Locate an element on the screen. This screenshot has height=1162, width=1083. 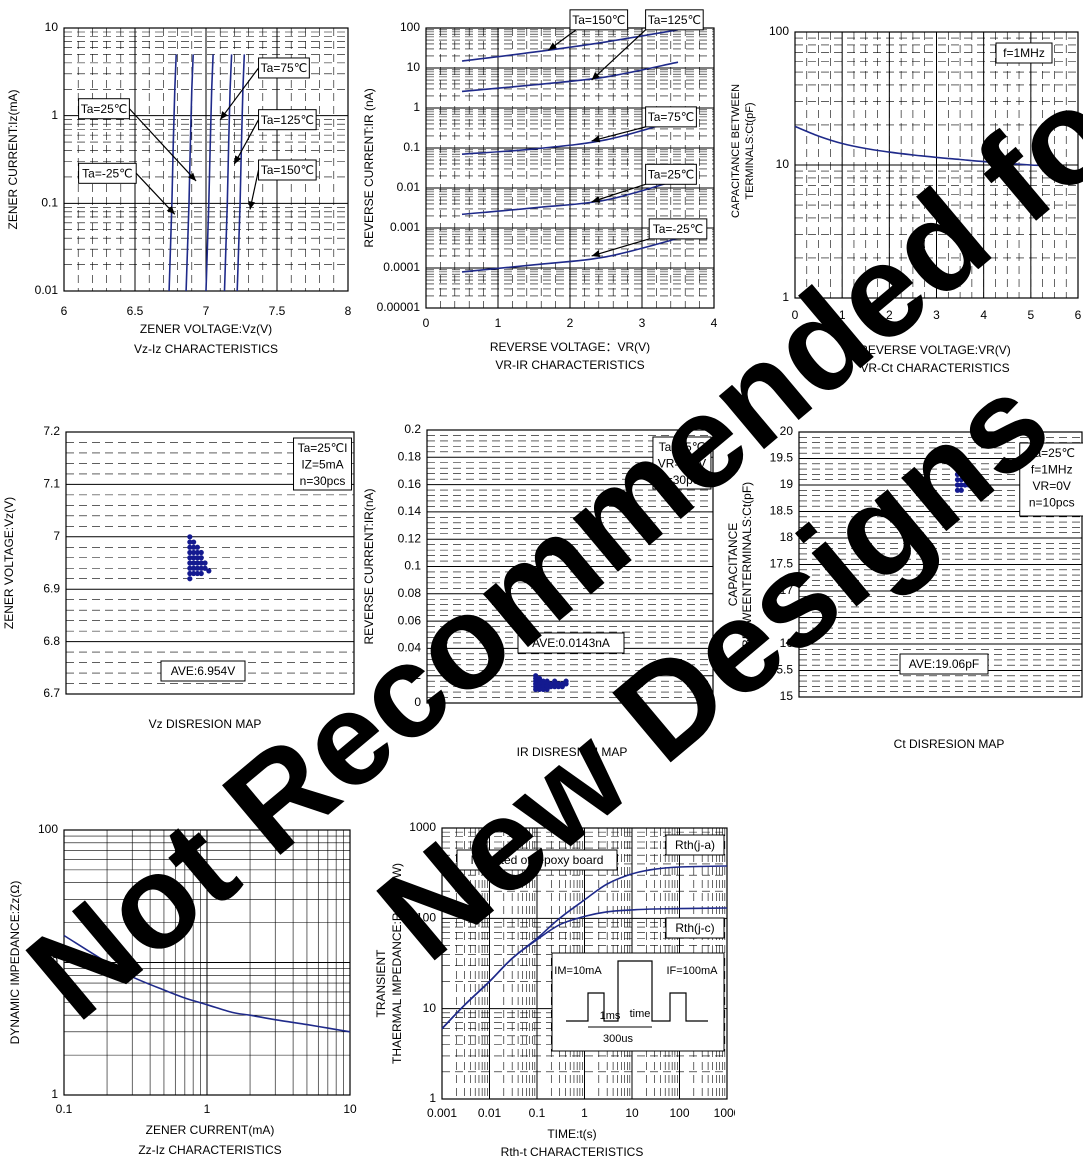
y-tick-label: 0.06 is located at coordinates (410, 620).